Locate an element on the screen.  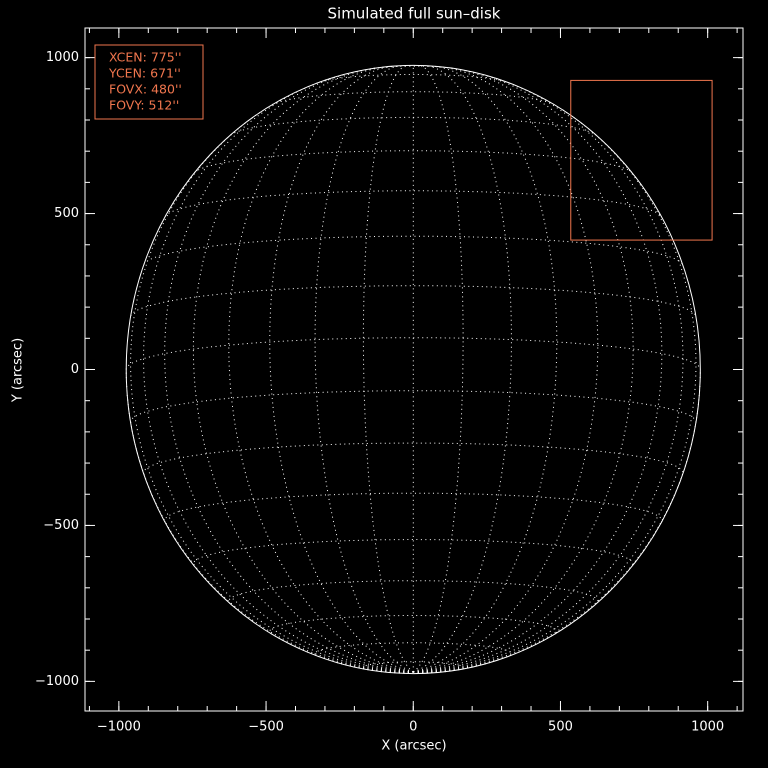
y-tick-label: 500 is located at coordinates (66, 213).